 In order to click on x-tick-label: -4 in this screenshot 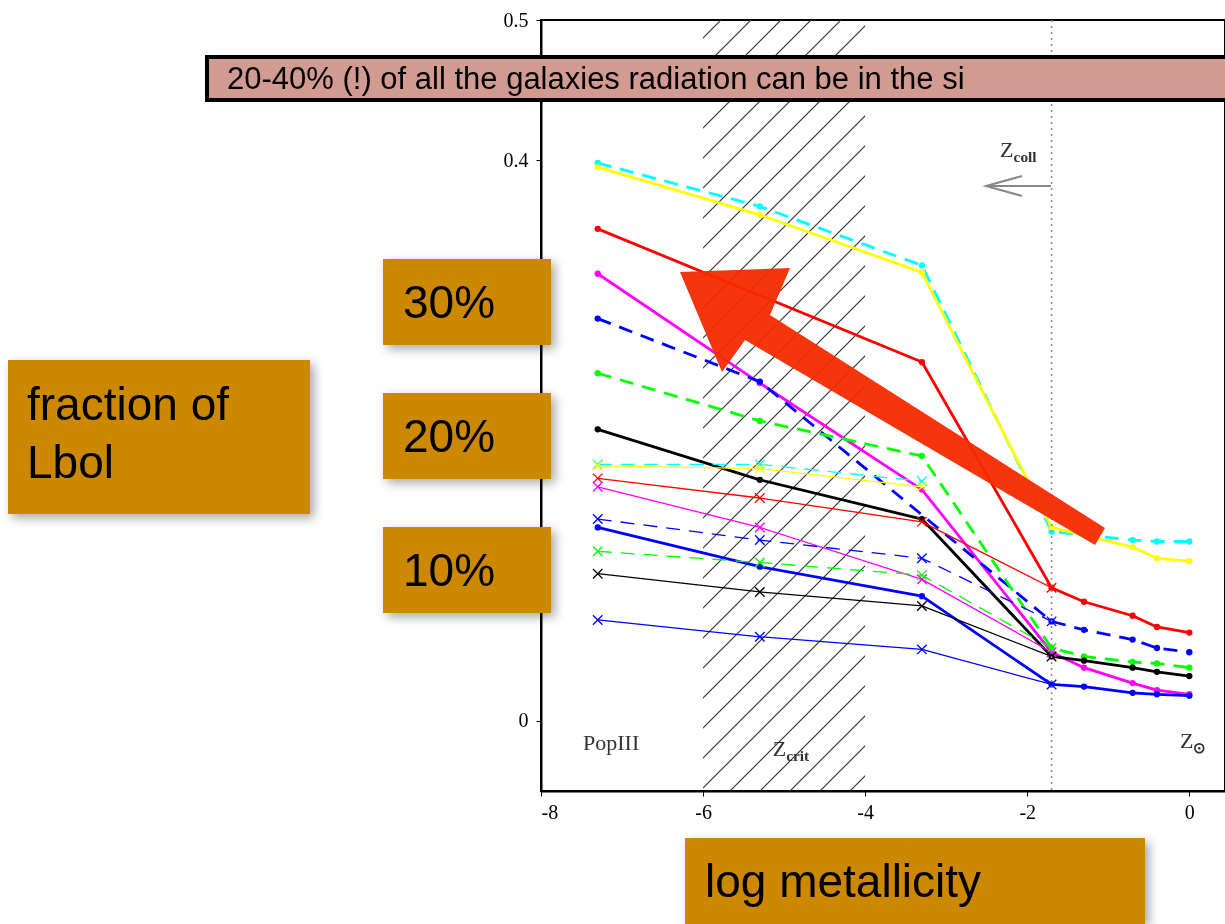, I will do `click(866, 811)`.